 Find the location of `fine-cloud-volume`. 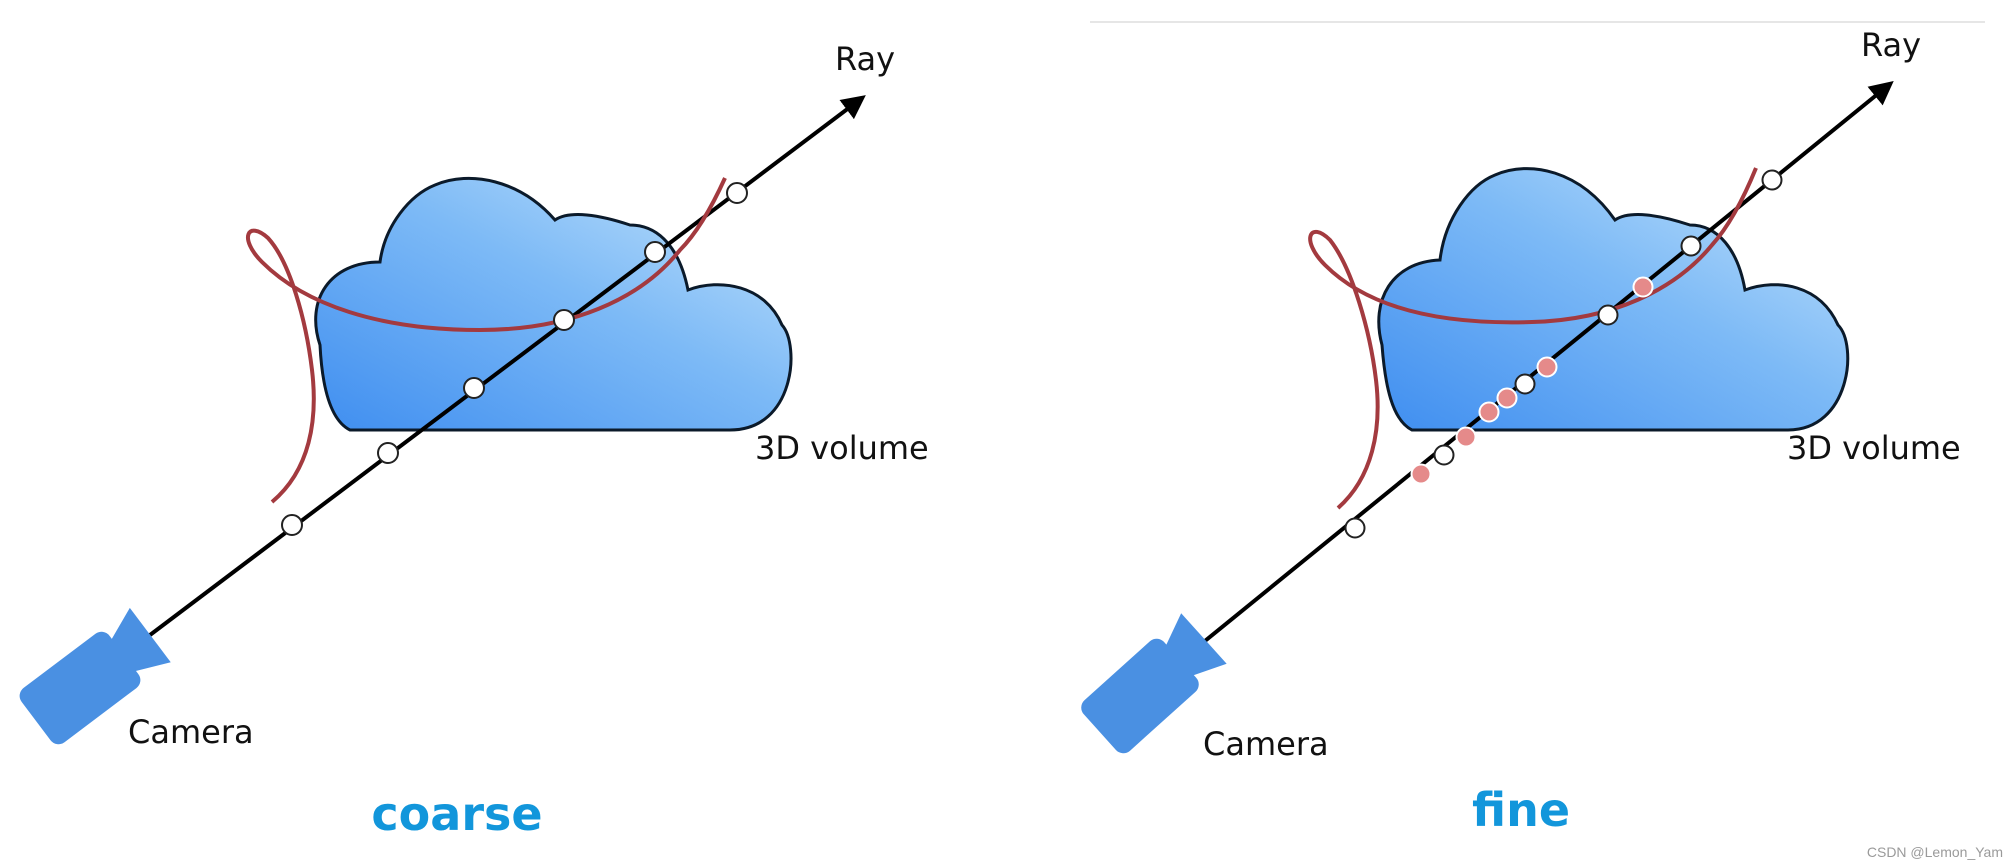

fine-cloud-volume is located at coordinates (1613, 299).